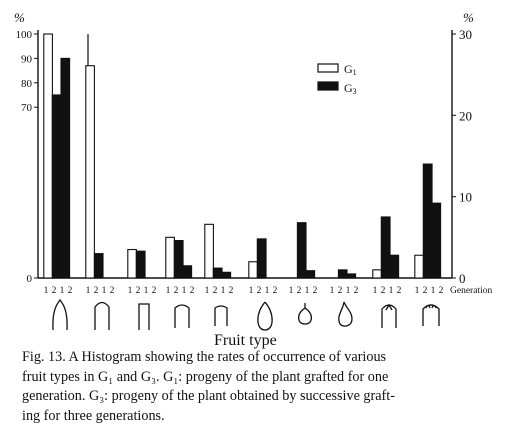  I want to click on legend: G1 G3, so click(337, 79).